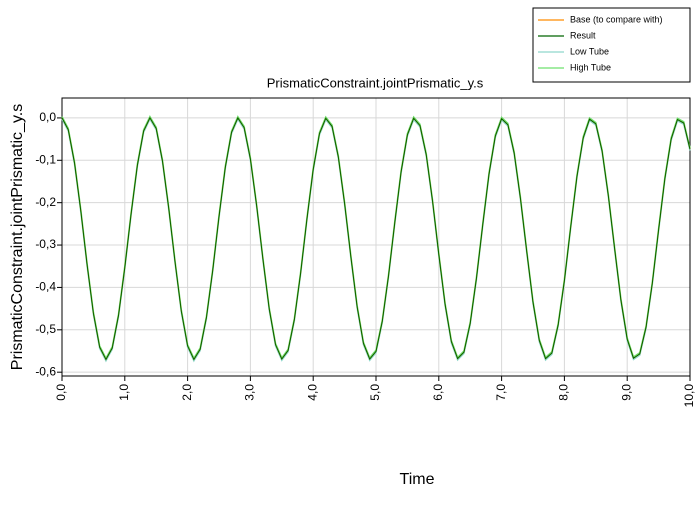 Image resolution: width=700 pixels, height=505 pixels. I want to click on y-tick-label: -0,1, so click(45, 159).